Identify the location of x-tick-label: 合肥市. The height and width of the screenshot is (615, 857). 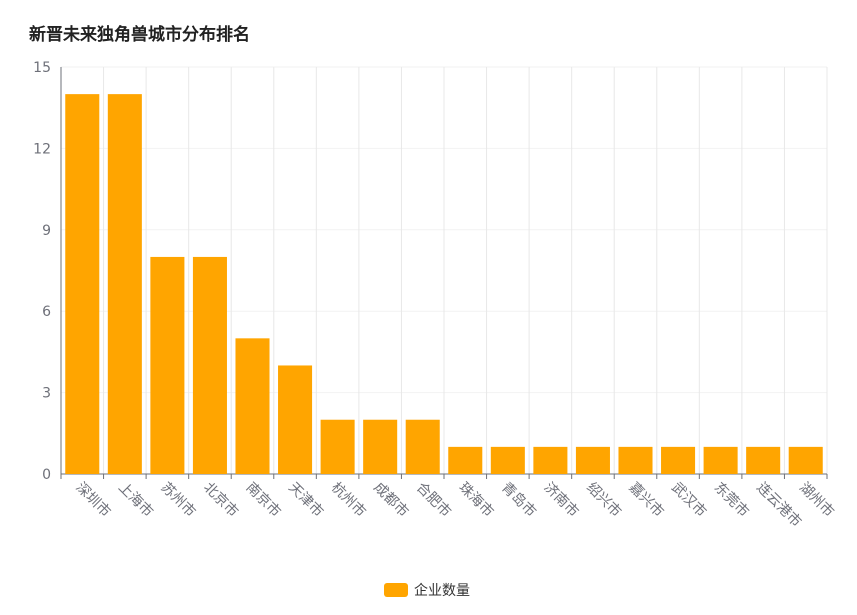
(434, 500).